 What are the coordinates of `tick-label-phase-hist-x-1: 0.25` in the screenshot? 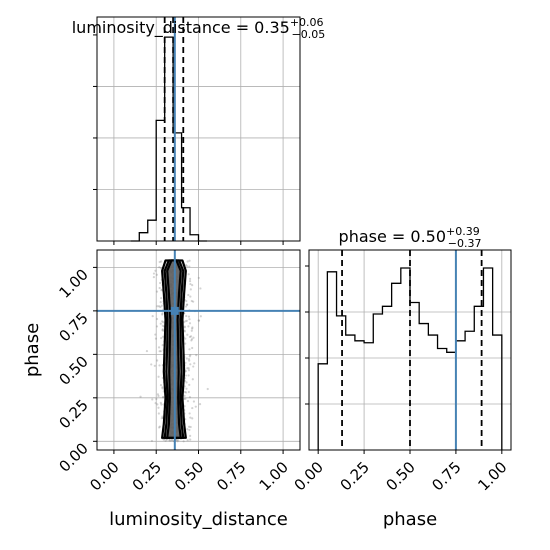 It's located at (355, 476).